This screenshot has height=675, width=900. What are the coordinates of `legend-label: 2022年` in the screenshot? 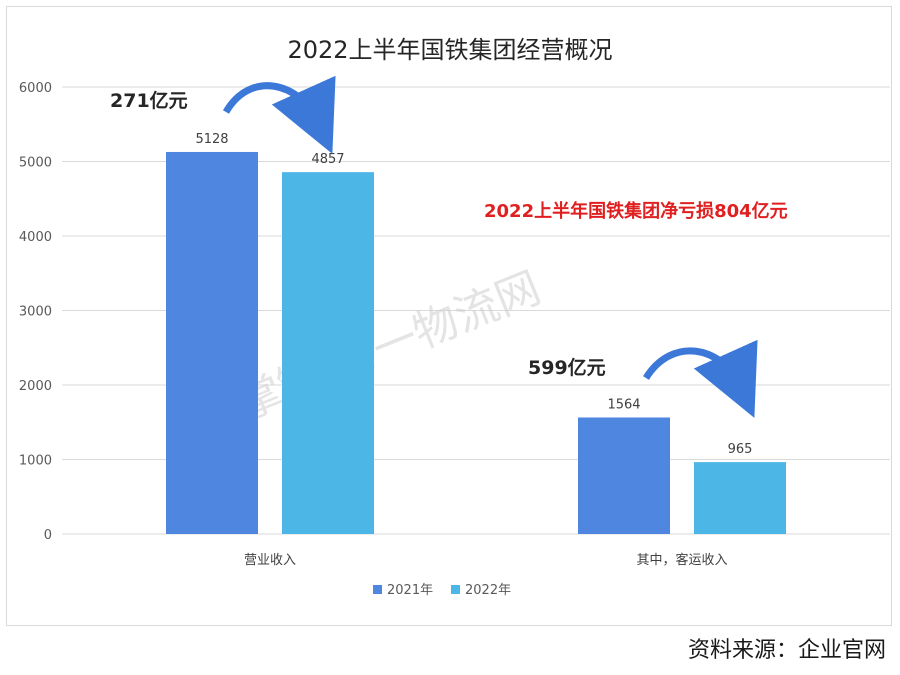 It's located at (488, 590).